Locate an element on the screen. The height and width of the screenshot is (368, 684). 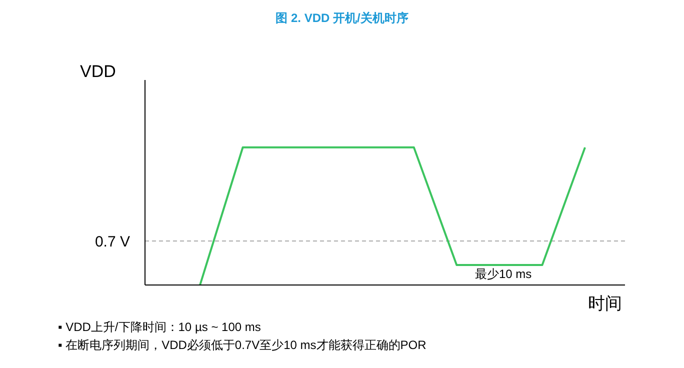
annotation: 最少10 ms is located at coordinates (503, 274).